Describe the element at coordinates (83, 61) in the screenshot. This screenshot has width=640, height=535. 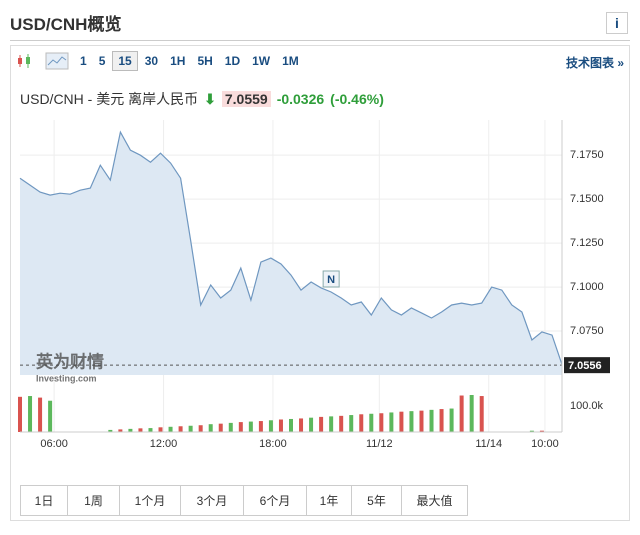
I see `interval-button: 1` at that location.